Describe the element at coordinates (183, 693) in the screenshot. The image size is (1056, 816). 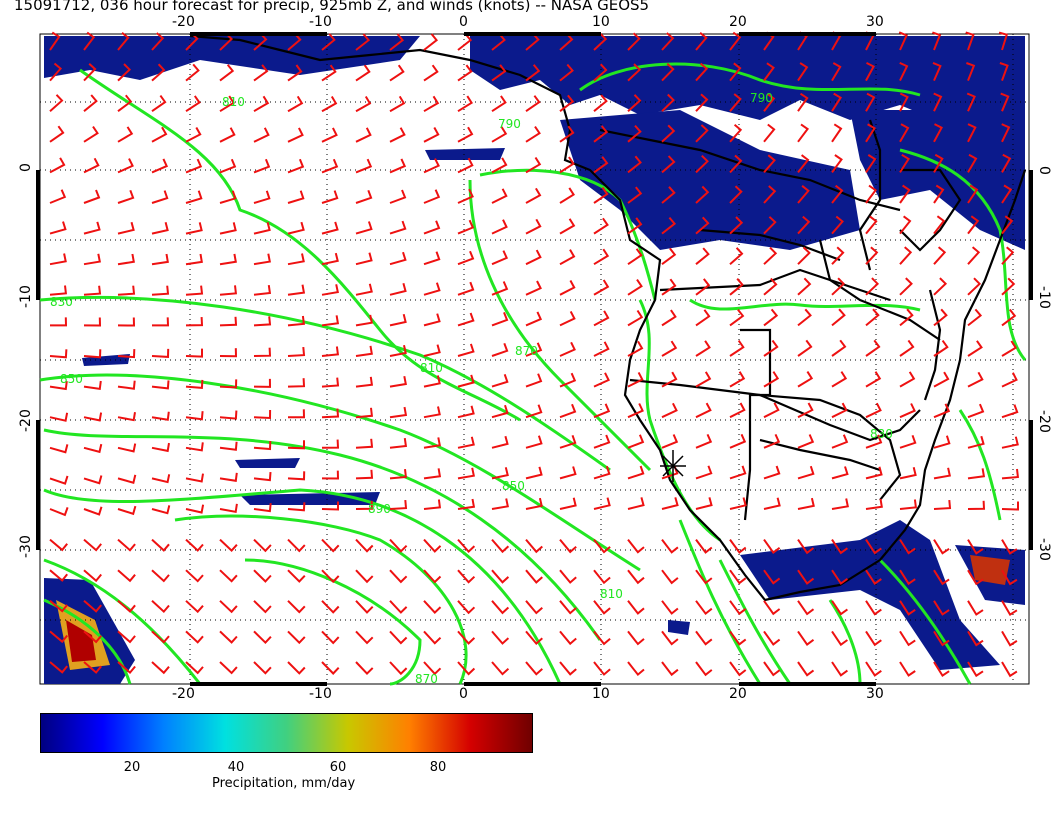
I see `lon-tick: -20` at that location.